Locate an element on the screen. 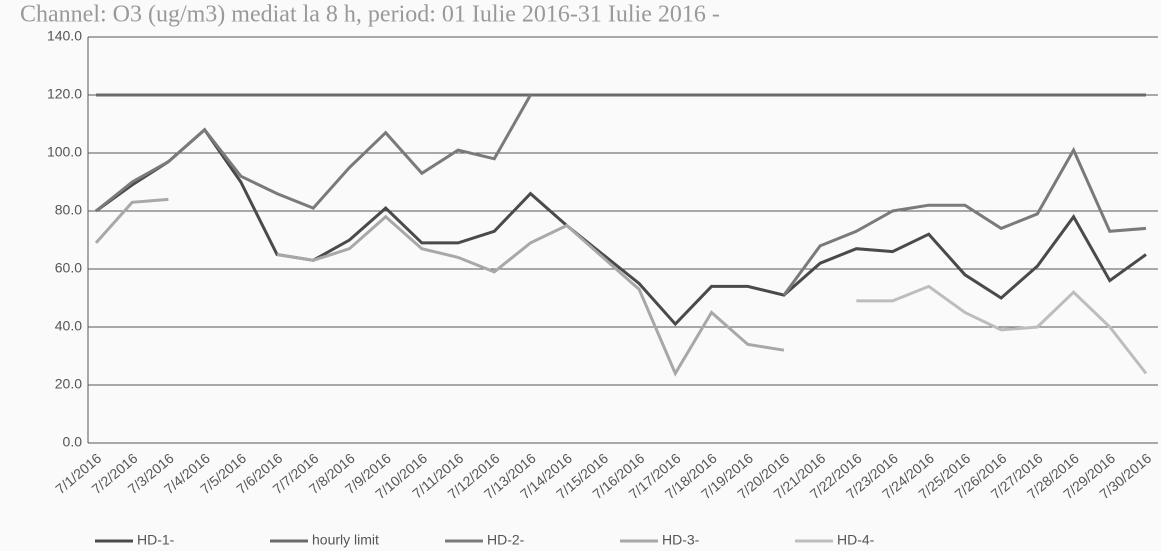  y-tick-label: 100.0 is located at coordinates (64, 152).